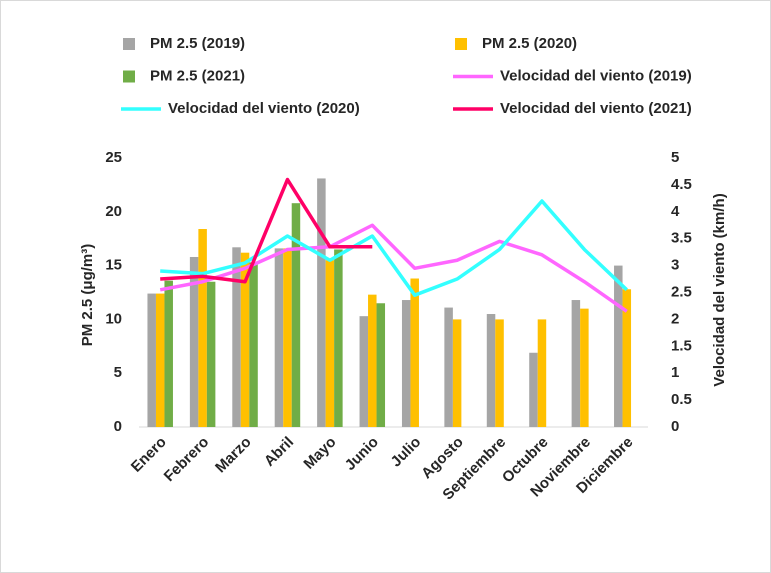  I want to click on y-tick-label: 10, so click(113, 318).